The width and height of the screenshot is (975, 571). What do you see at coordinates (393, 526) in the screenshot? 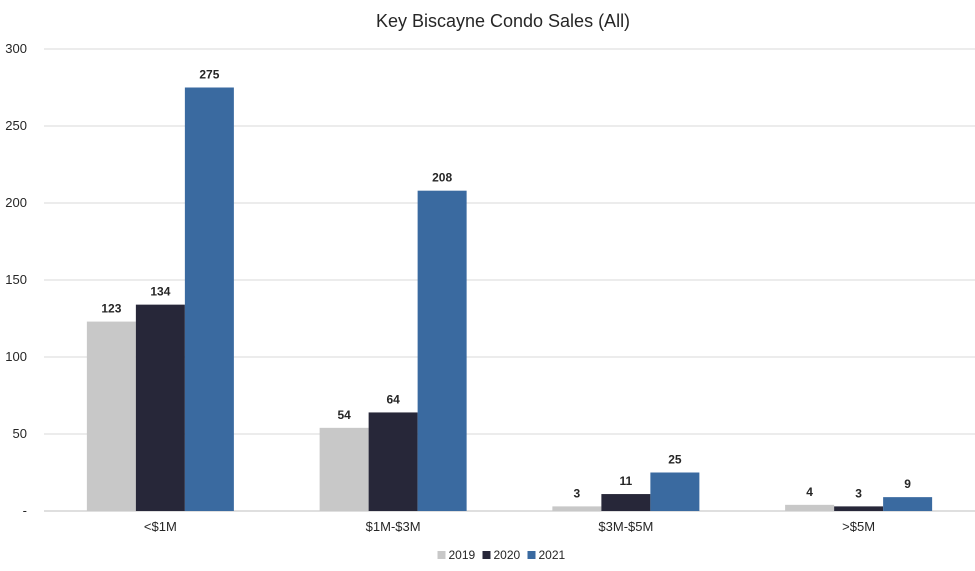
I see `x-category-label: $1M-$3M` at bounding box center [393, 526].